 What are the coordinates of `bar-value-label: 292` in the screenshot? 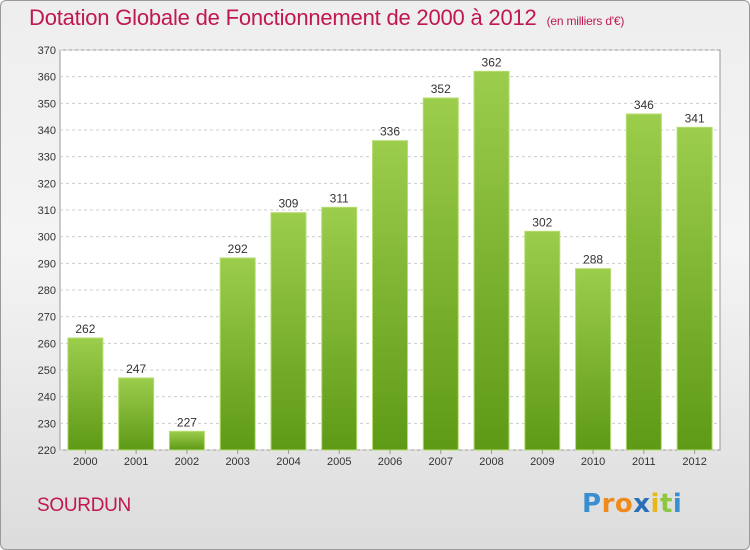 It's located at (238, 249).